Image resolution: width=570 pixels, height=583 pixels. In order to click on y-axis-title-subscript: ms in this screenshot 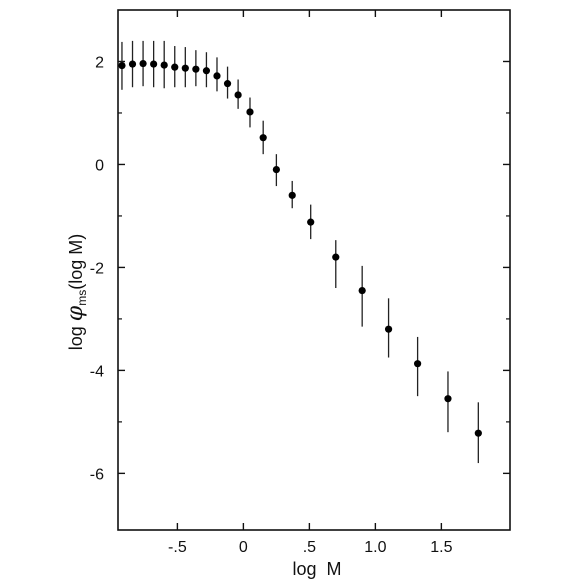, I will do `click(82, 298)`.